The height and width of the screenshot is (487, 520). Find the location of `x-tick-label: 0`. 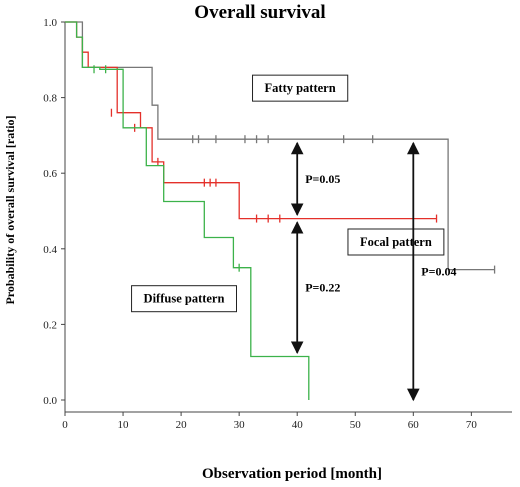

x-tick-label: 0 is located at coordinates (65, 425).